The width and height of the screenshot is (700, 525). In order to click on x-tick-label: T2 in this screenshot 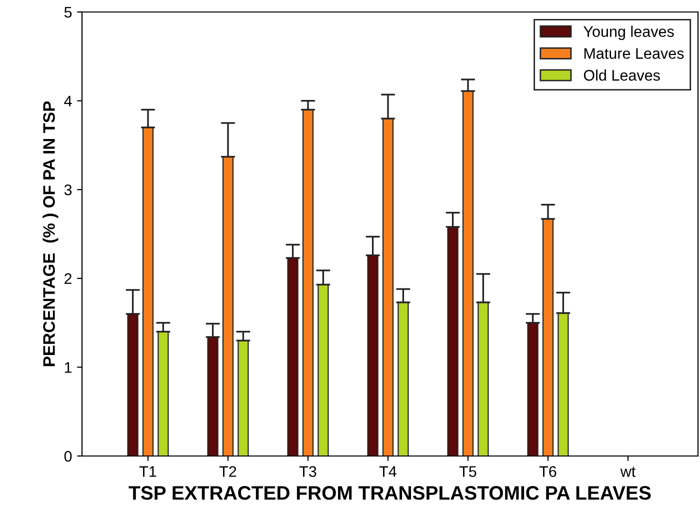, I will do `click(227, 471)`.